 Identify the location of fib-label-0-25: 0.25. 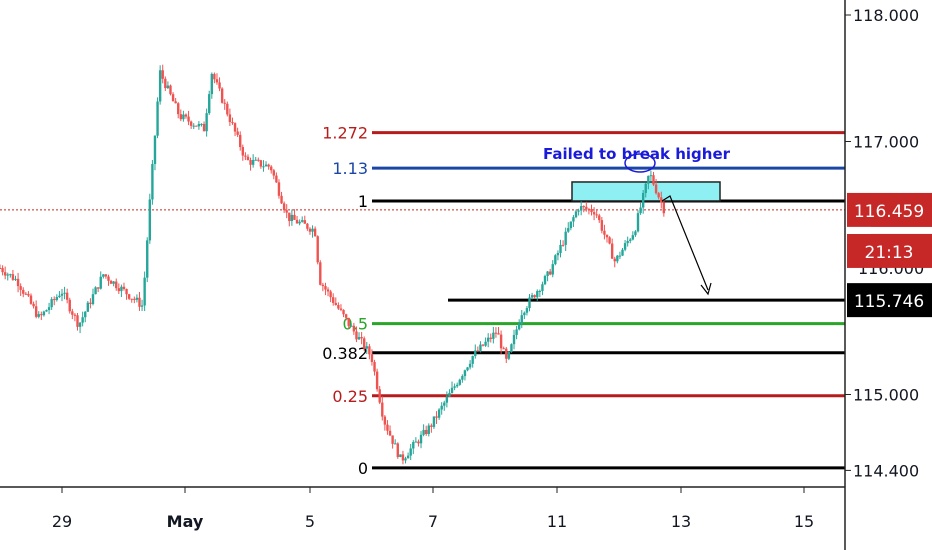
(350, 396).